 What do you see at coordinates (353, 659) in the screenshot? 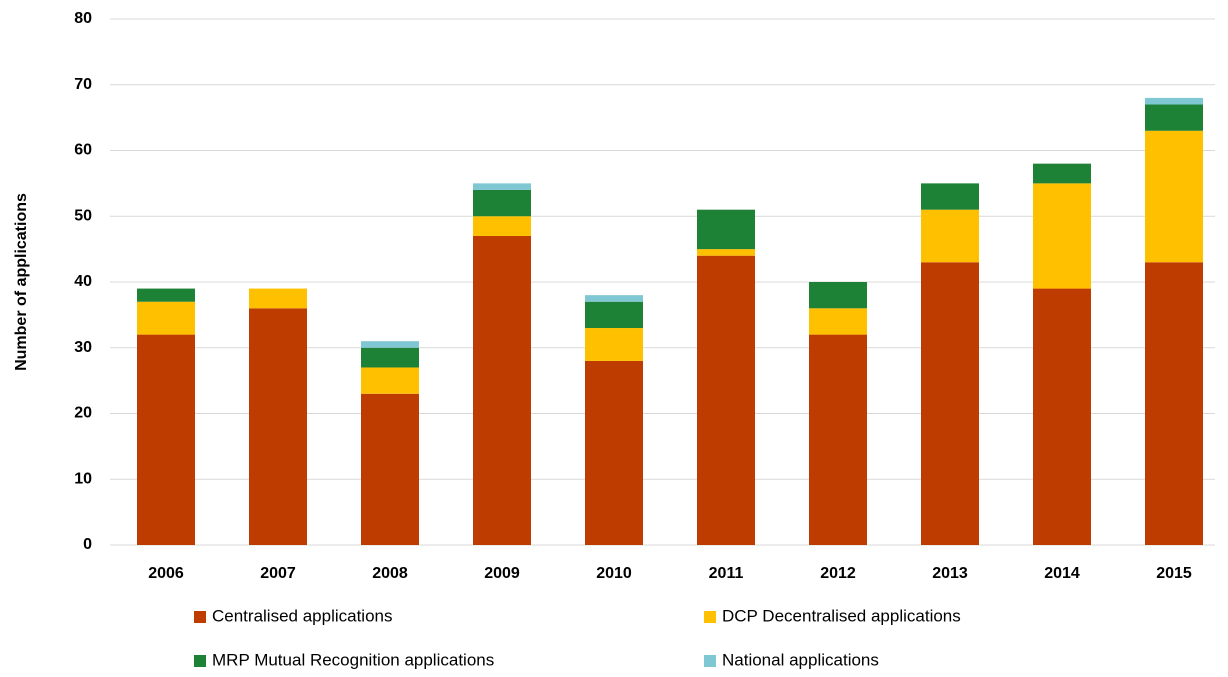
I see `legend-label: MRP Mutual Recognition applications` at bounding box center [353, 659].